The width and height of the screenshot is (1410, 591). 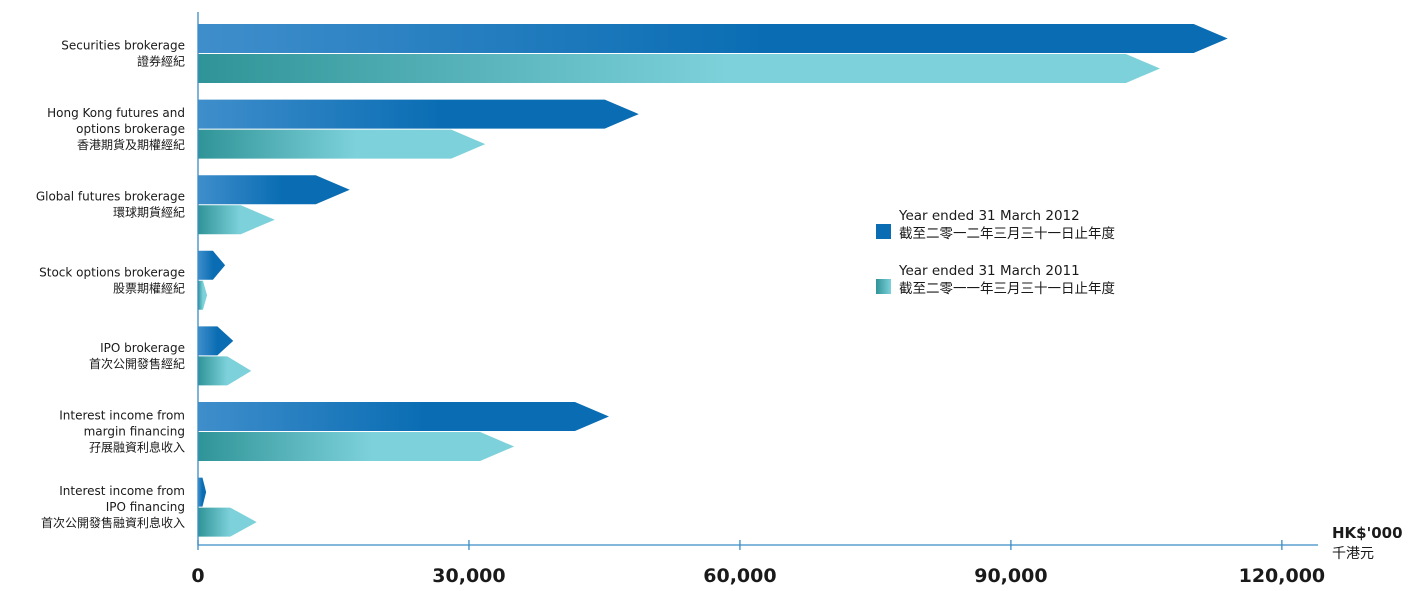 I want to click on category-label-en: Securities brokerage, so click(x=123, y=46).